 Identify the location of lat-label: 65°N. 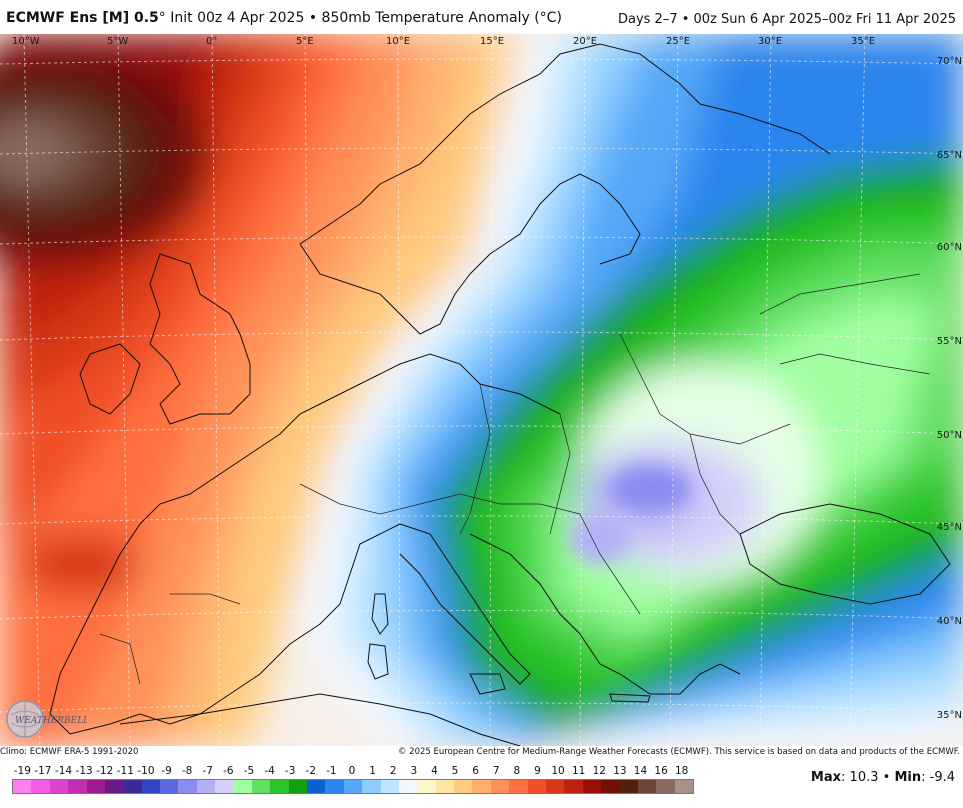
(949, 155).